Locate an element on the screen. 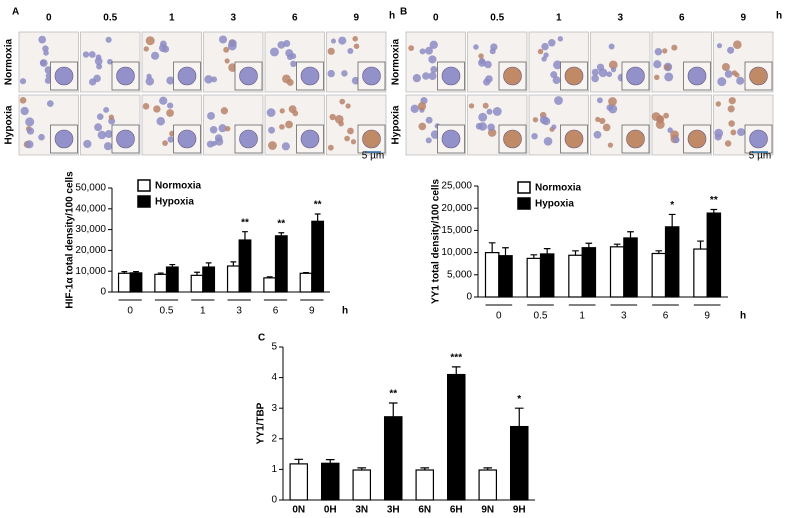  x-tick-label: 9N is located at coordinates (487, 510).